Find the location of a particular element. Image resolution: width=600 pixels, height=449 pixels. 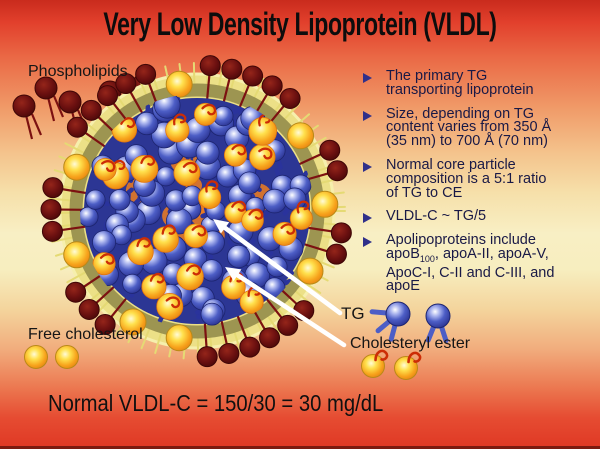

label-free-cholesterol: Free cholesterol is located at coordinates (85, 334).